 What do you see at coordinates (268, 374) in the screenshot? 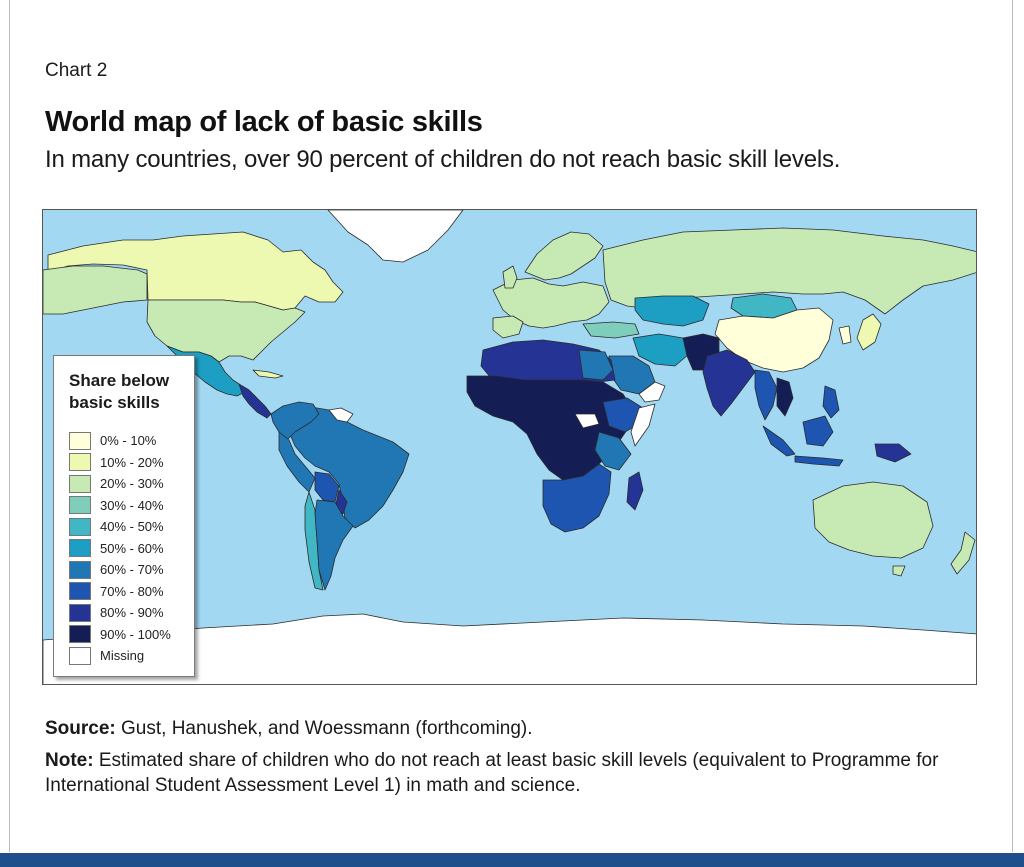
I see `cuba` at bounding box center [268, 374].